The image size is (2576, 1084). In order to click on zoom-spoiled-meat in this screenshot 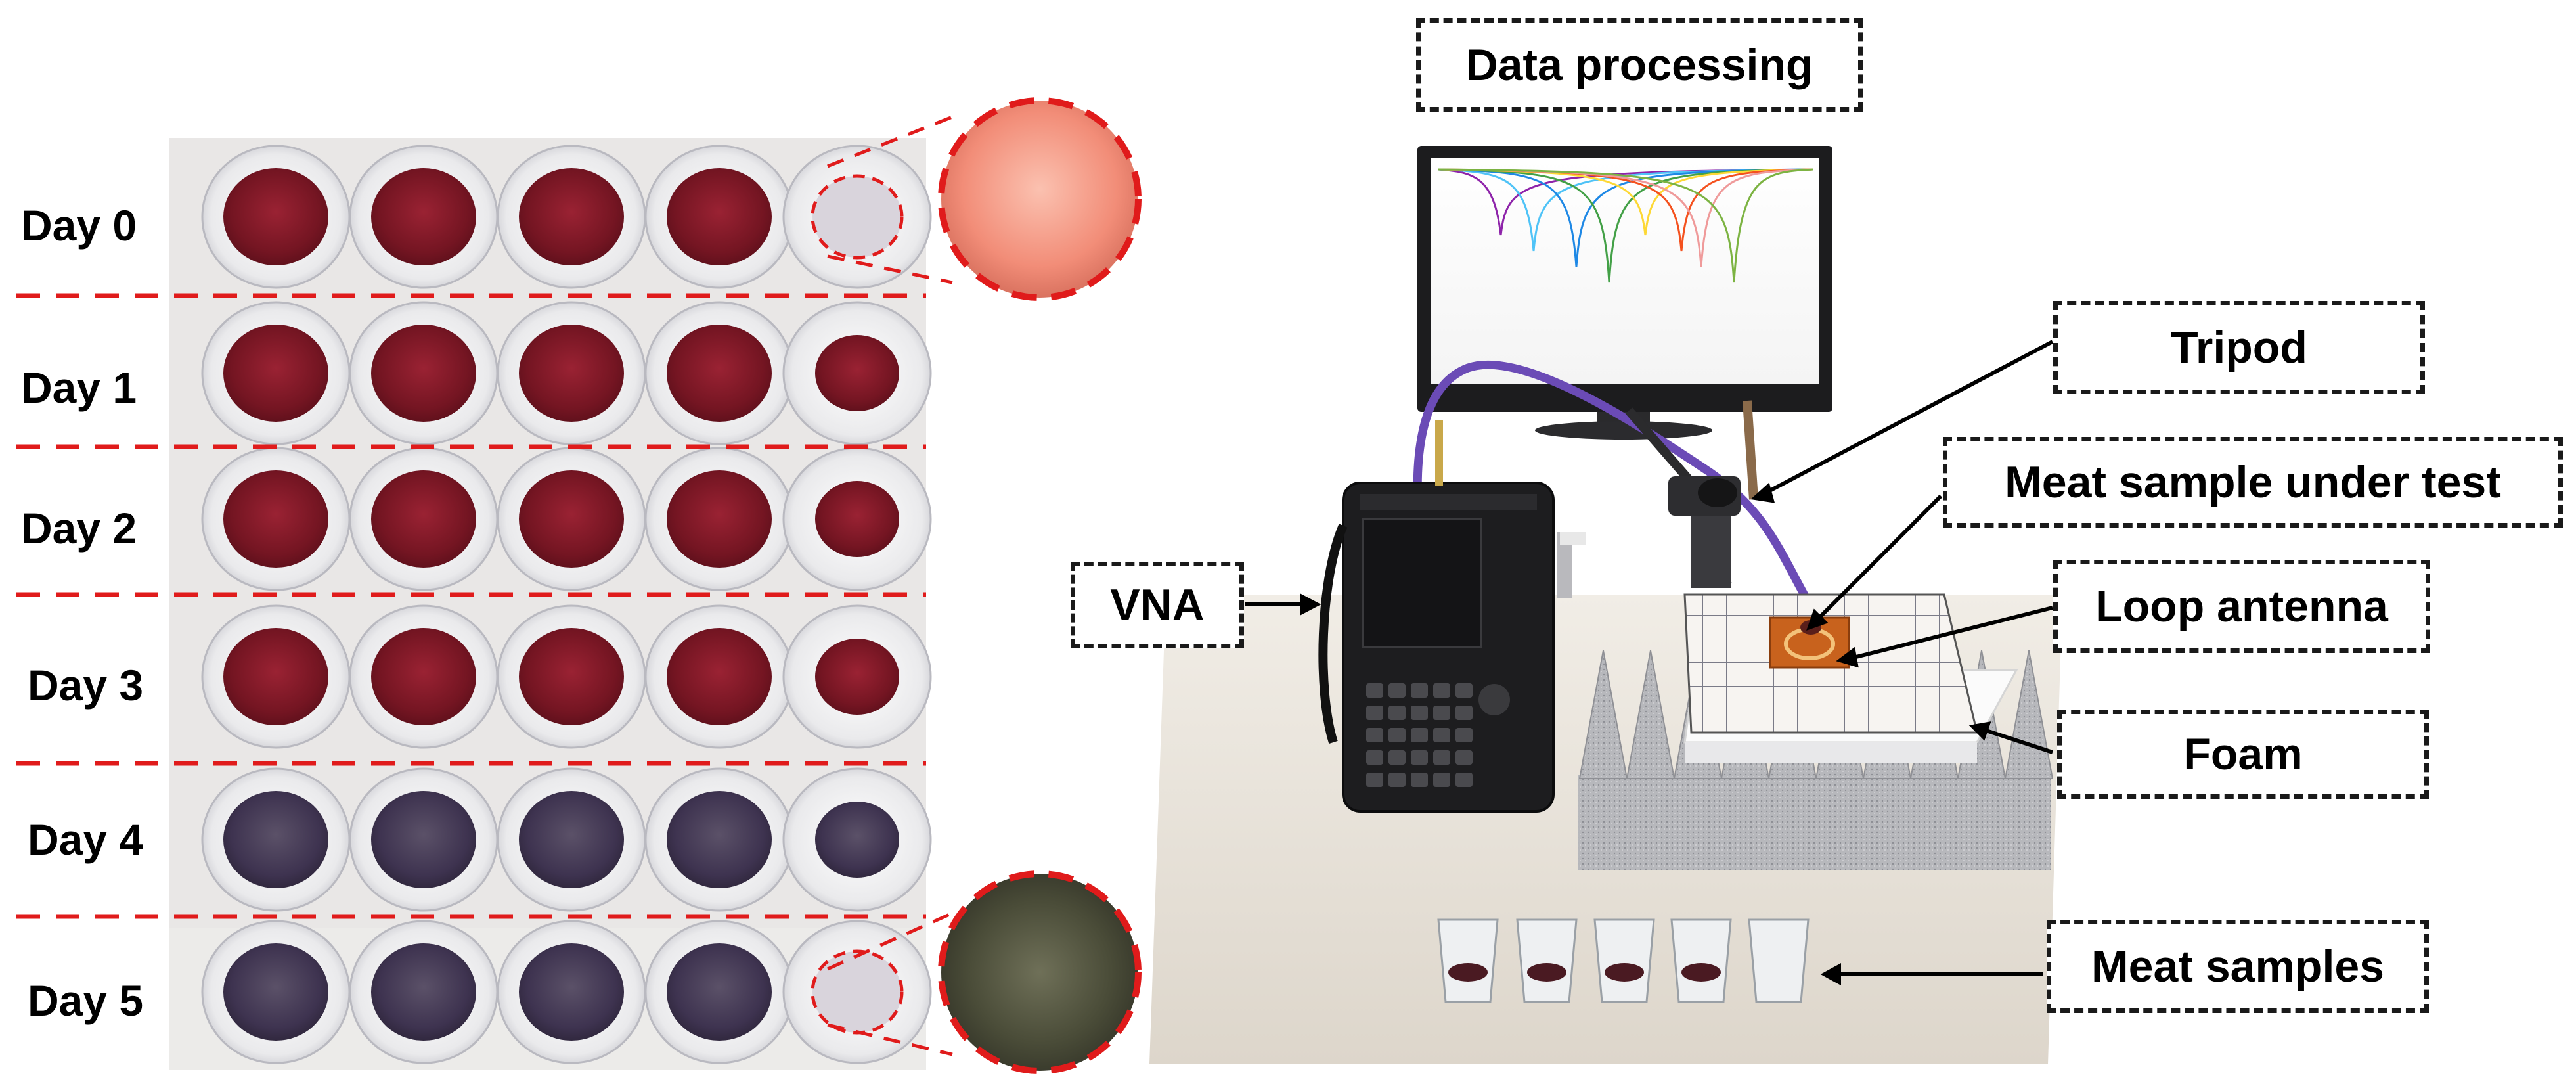, I will do `click(1039, 972)`.